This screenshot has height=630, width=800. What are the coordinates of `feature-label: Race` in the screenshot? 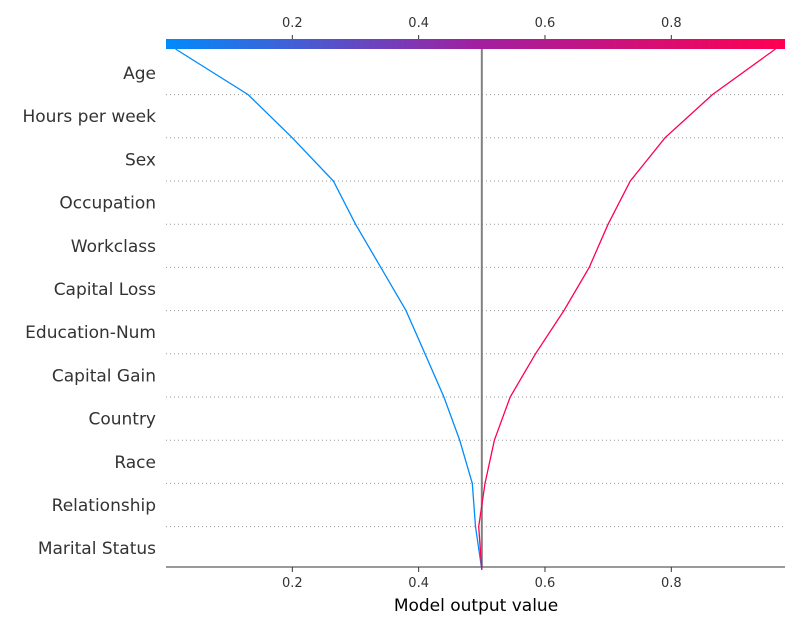 It's located at (135, 463).